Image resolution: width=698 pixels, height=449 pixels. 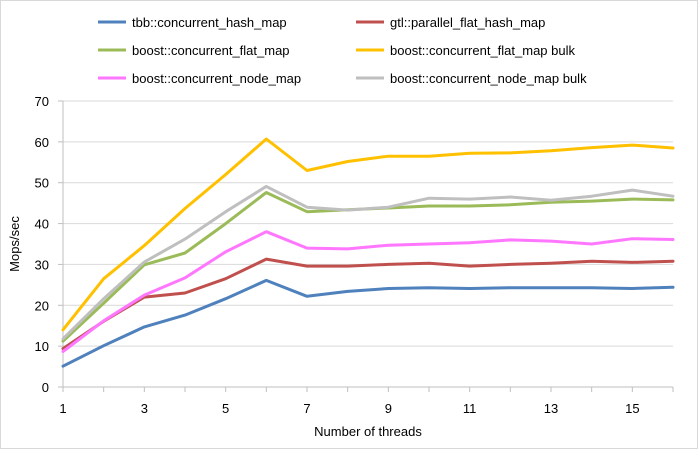 What do you see at coordinates (144, 408) in the screenshot?
I see `x-tick-label: 3` at bounding box center [144, 408].